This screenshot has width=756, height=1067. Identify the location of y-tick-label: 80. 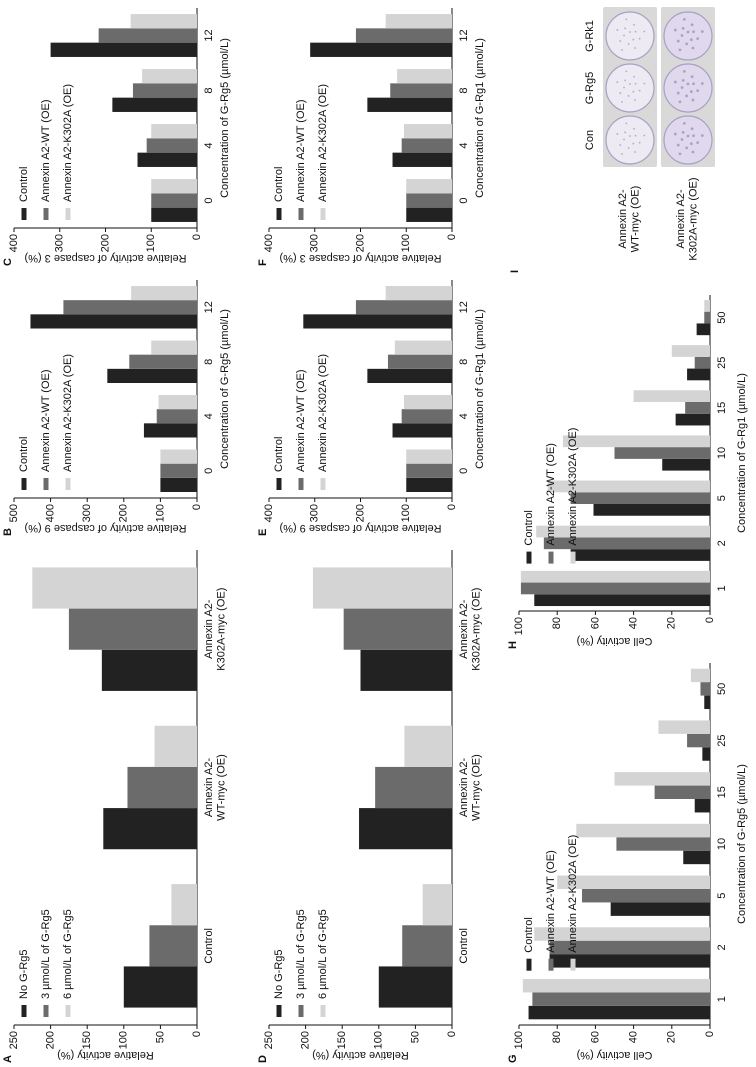
(557, 623).